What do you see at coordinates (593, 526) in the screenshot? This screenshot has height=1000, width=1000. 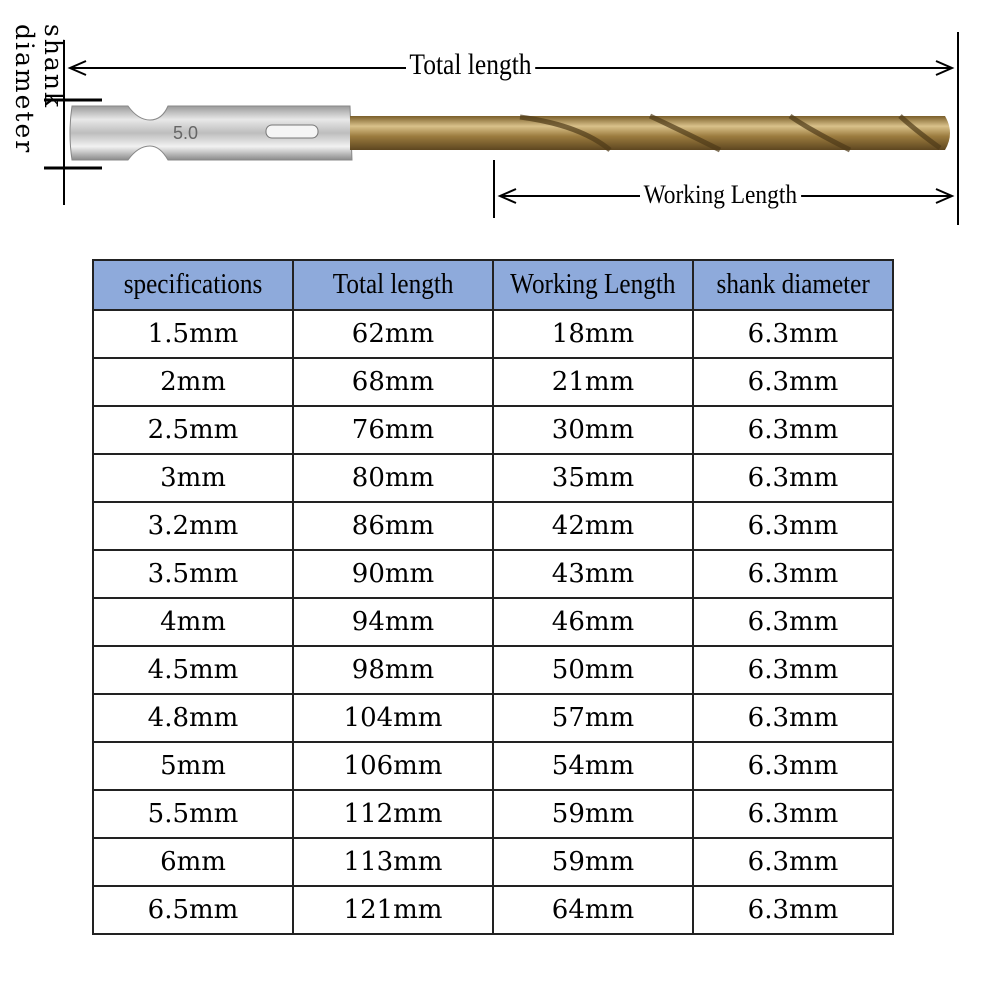 I see `table-cell: 42mm` at bounding box center [593, 526].